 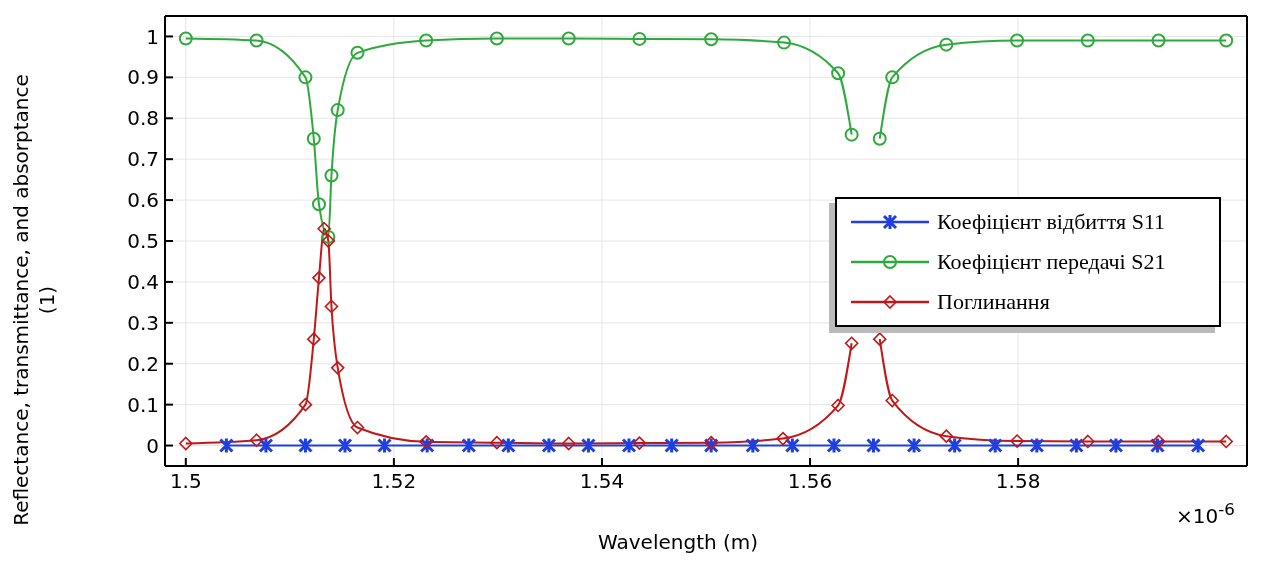 I want to click on y-tick-label: 0.4, so click(x=143, y=282).